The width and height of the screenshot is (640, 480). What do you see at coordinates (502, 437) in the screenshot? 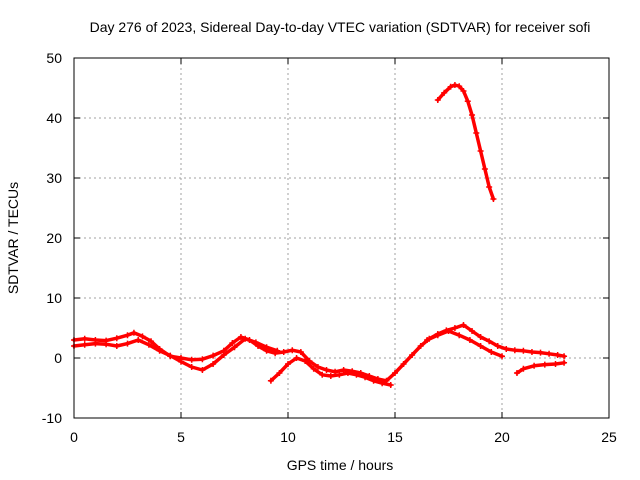
I see `x-tick-label: 20` at bounding box center [502, 437].